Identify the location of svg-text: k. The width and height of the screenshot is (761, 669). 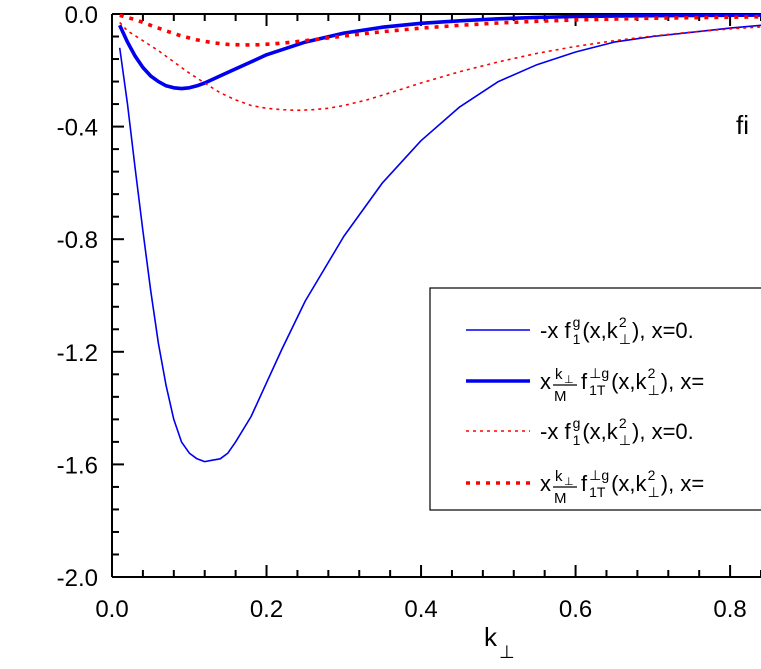
(491, 637).